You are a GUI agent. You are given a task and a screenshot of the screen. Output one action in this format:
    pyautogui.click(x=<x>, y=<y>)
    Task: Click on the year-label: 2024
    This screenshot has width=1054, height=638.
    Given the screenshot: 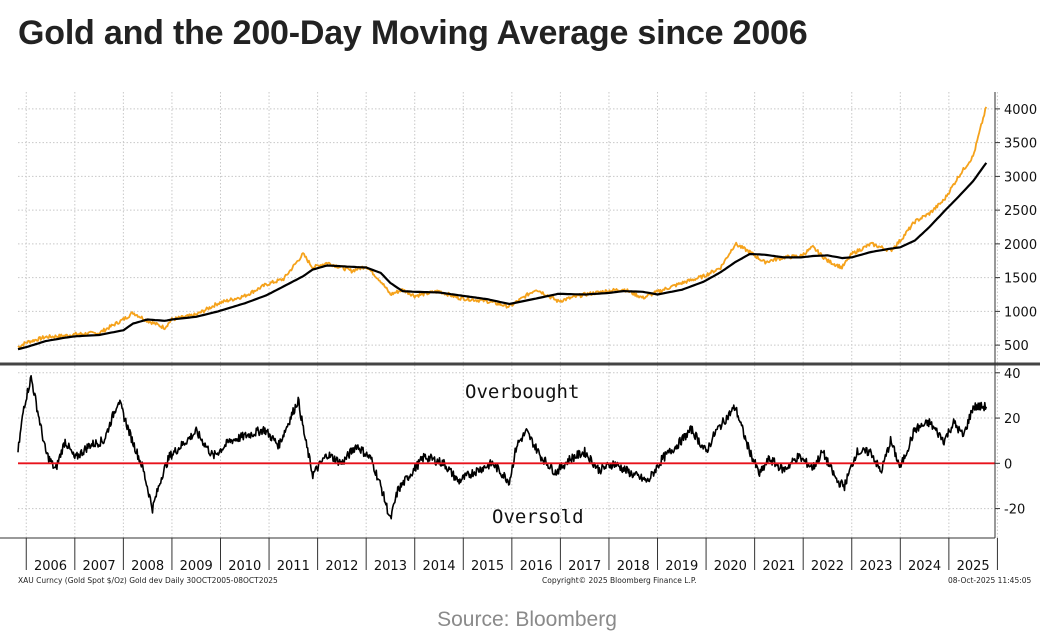 What is the action you would take?
    pyautogui.click(x=924, y=566)
    